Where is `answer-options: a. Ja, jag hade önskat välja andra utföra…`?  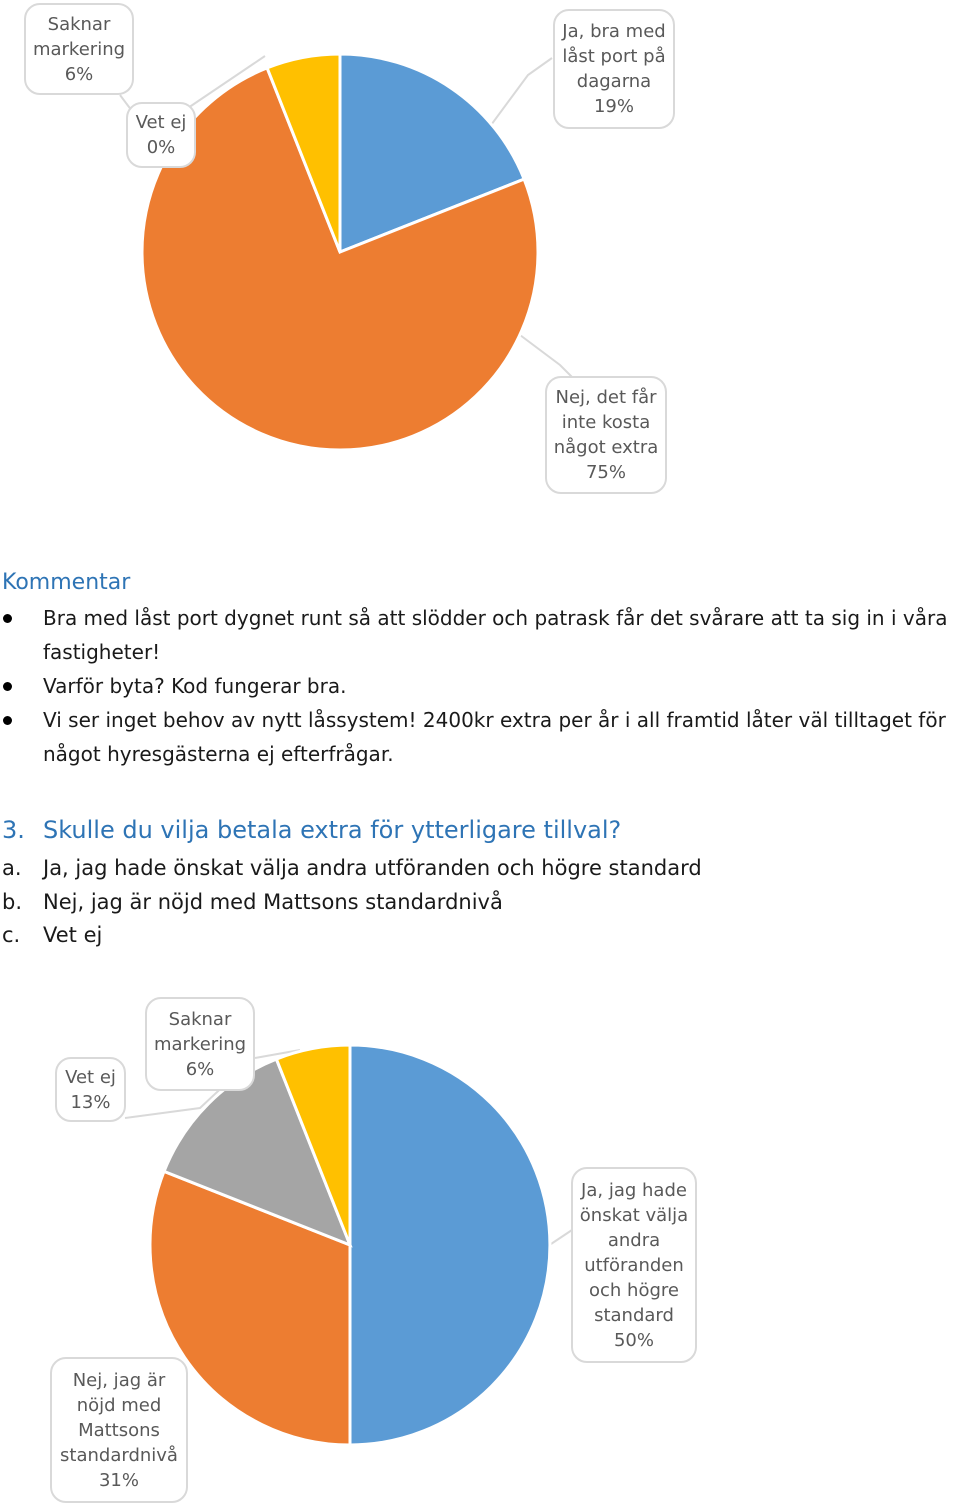
answer-options: a. Ja, jag hade önskat välja andra utföra… is located at coordinates (352, 902).